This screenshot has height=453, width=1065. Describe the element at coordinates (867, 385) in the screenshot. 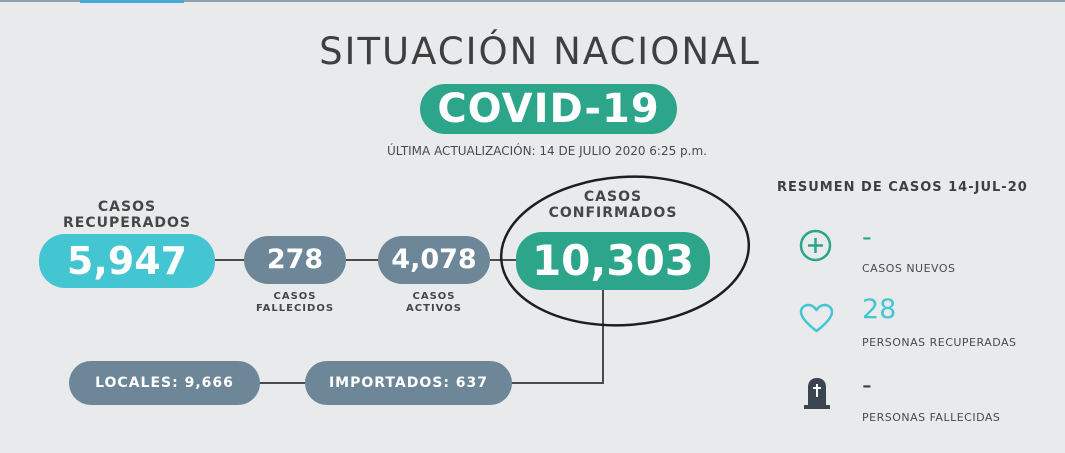

I see `deceased-today-value: -` at that location.